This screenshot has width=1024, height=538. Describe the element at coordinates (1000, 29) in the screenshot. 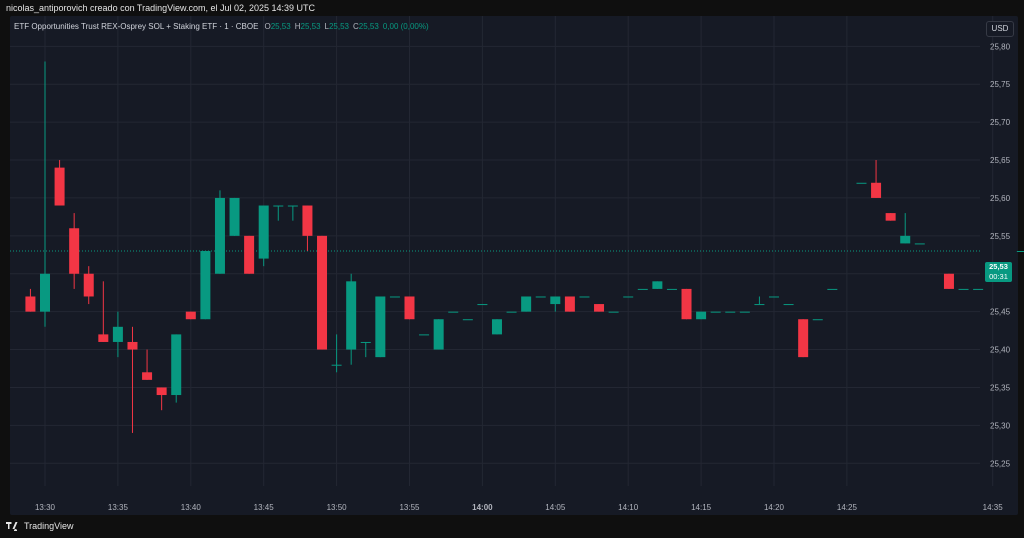

I see `currency-button: USD` at that location.